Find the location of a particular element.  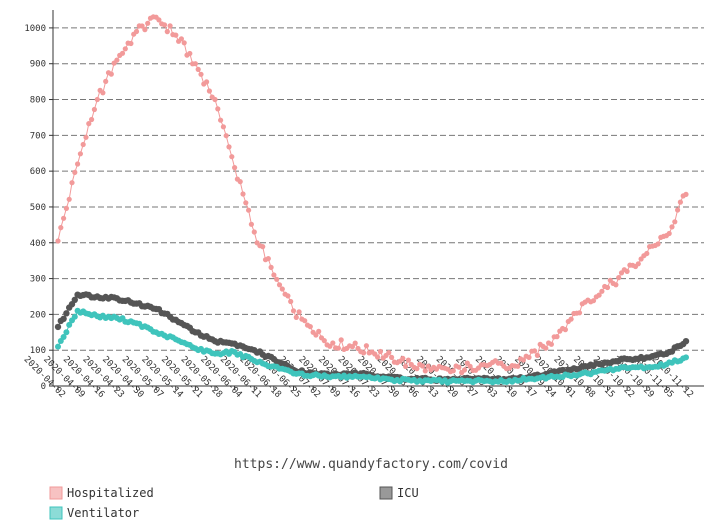

y-tick-label: 400 is located at coordinates (38, 244).